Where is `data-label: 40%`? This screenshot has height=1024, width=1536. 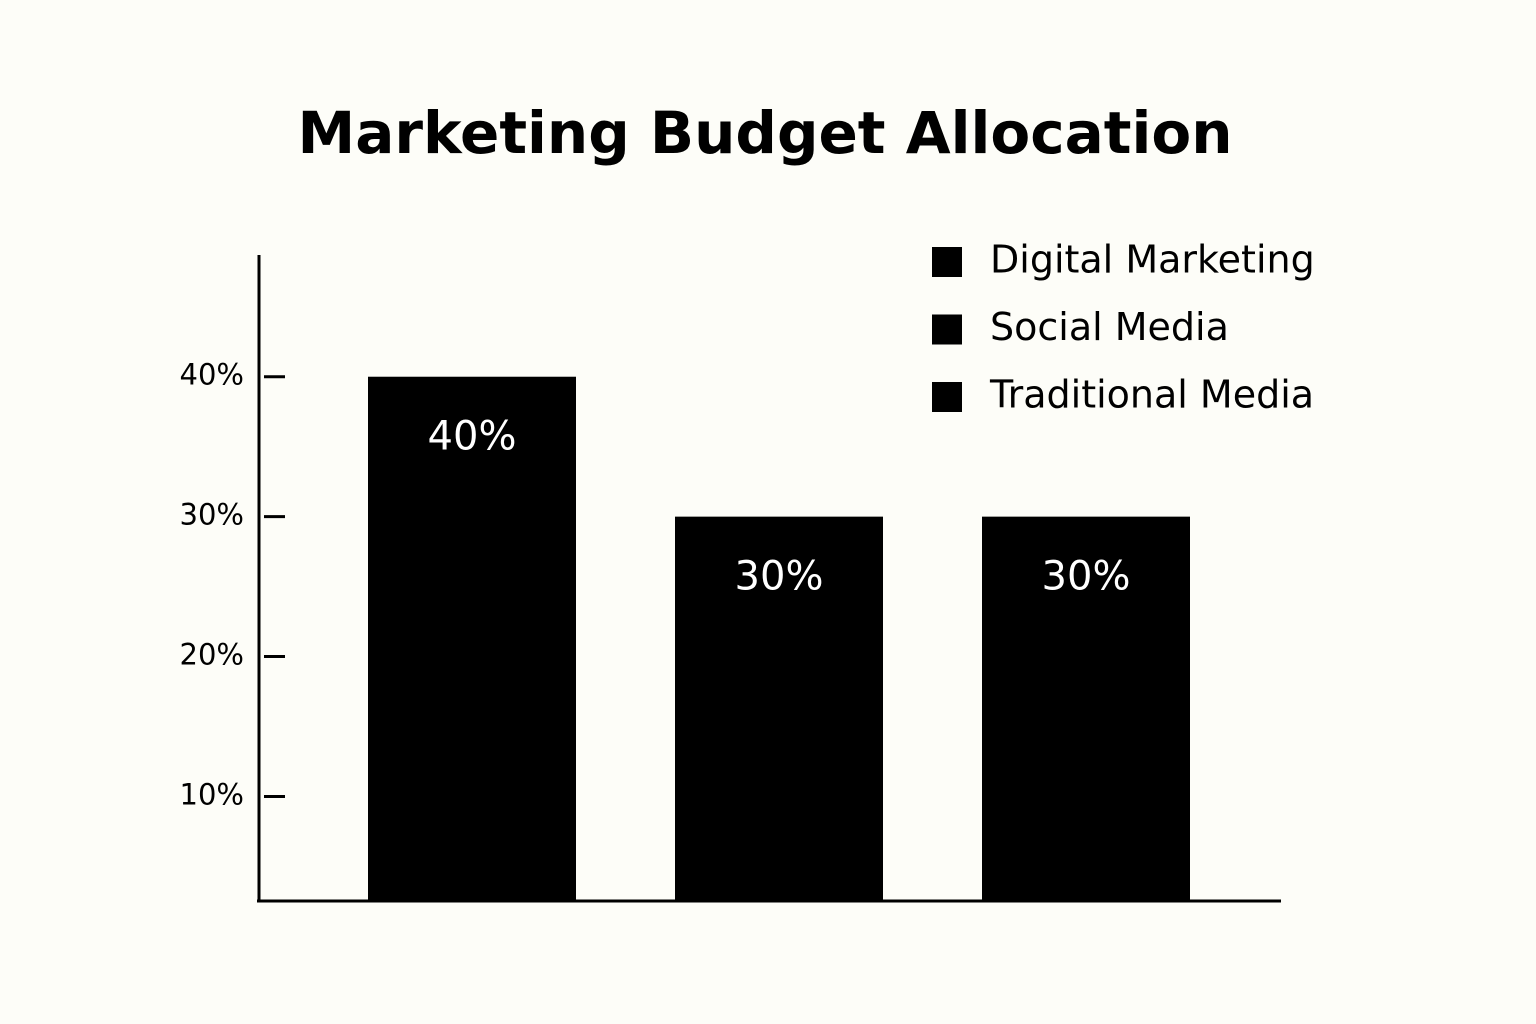
data-label: 40% is located at coordinates (472, 437).